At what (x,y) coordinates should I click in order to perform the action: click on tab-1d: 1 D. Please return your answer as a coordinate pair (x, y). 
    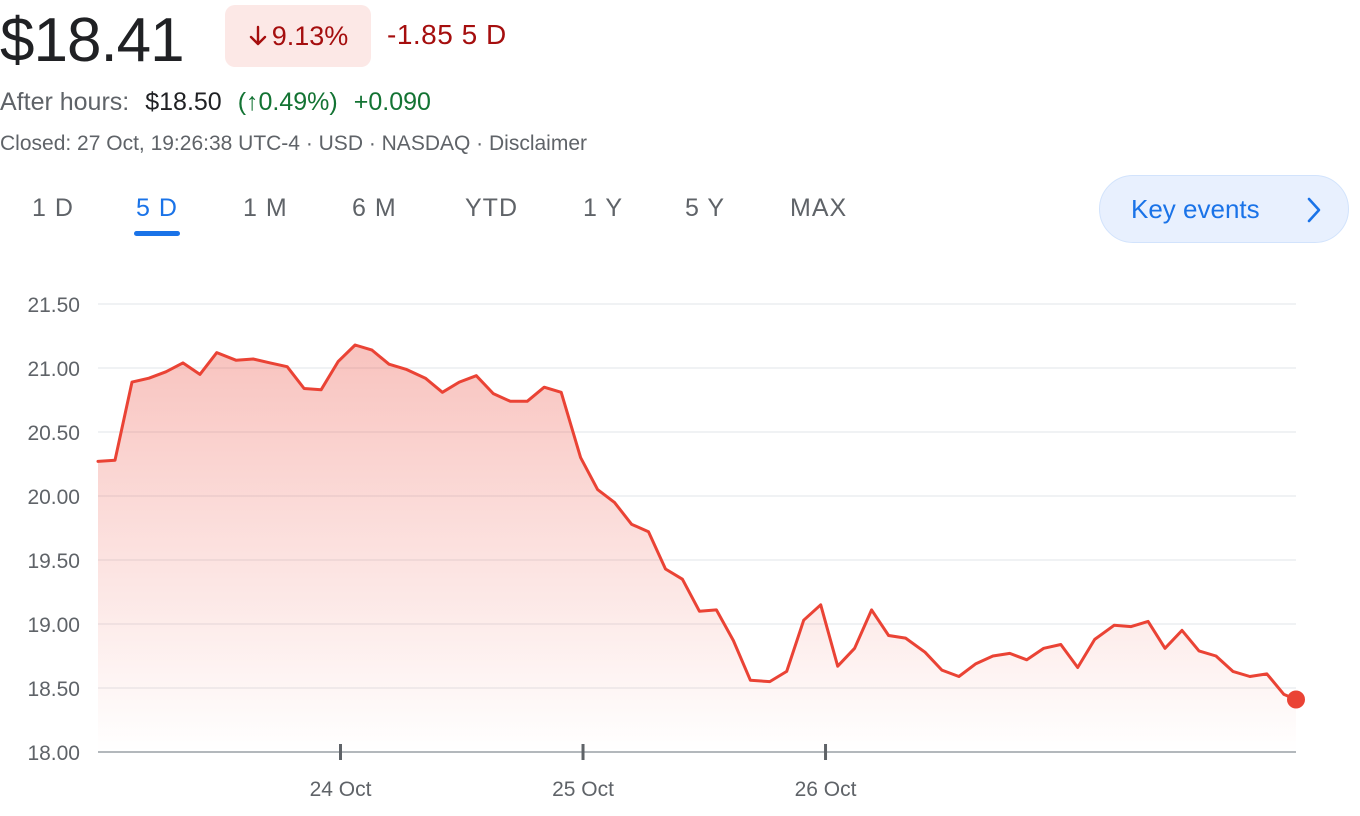
    Looking at the image, I should click on (53, 208).